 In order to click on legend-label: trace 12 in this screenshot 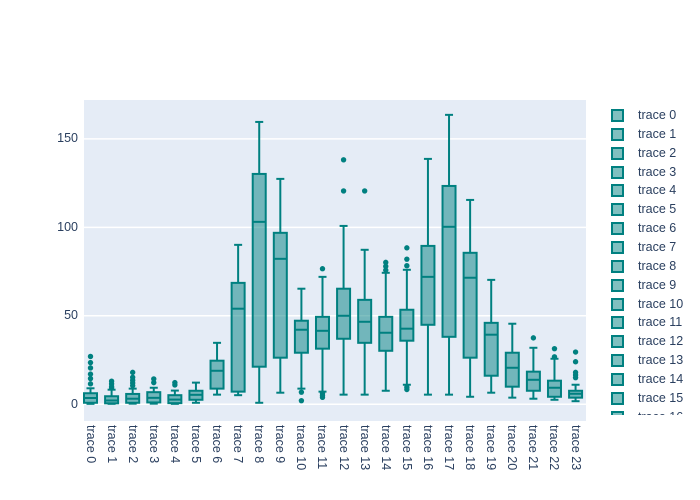, I will do `click(661, 341)`.